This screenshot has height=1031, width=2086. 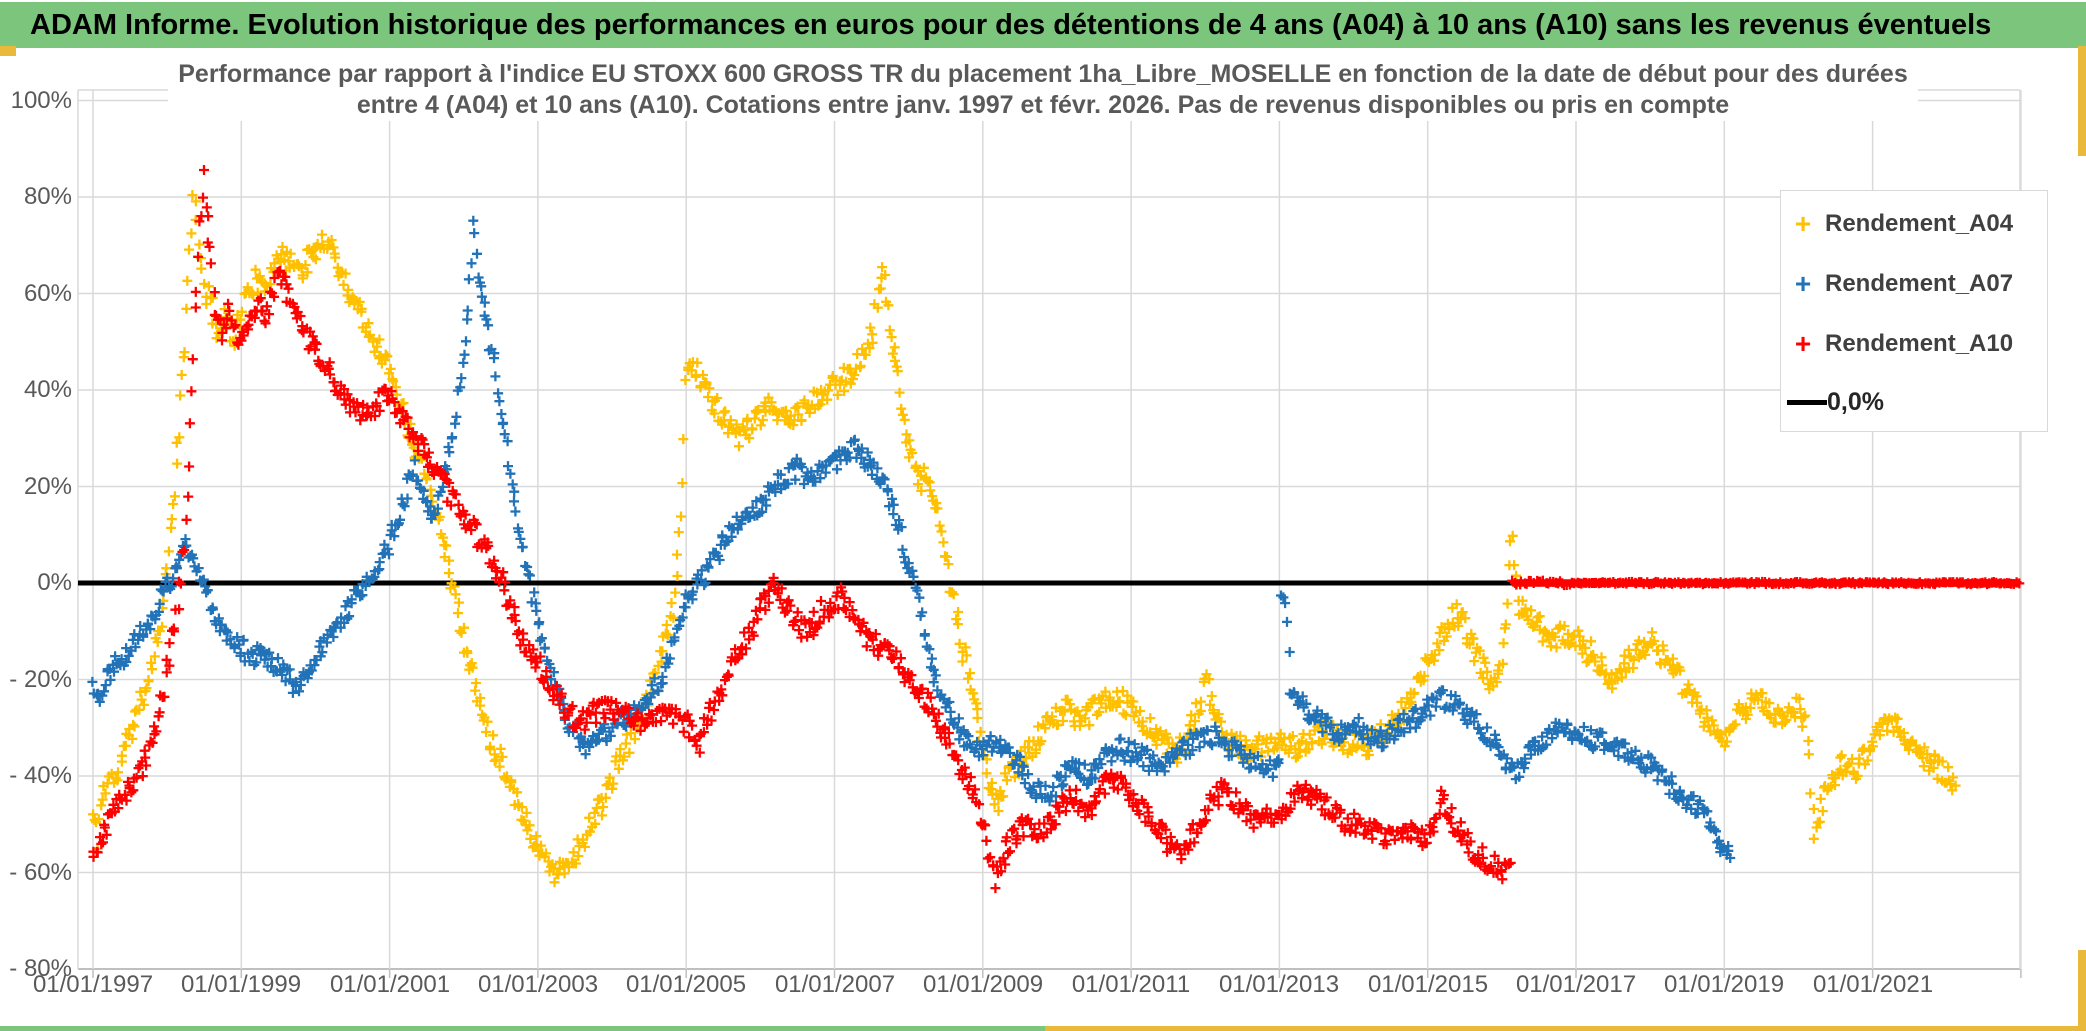 What do you see at coordinates (1914, 402) in the screenshot?
I see `legend-item-zero-line: 0,0%` at bounding box center [1914, 402].